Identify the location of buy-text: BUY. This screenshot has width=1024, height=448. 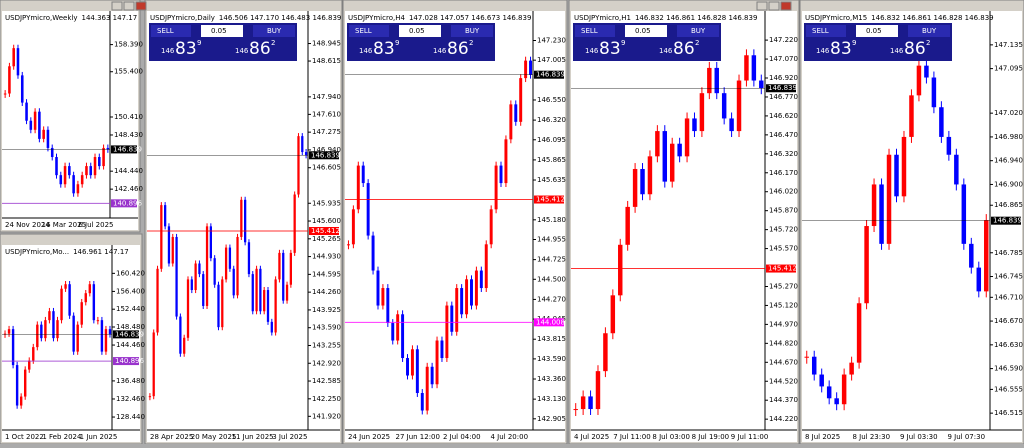
(274, 31).